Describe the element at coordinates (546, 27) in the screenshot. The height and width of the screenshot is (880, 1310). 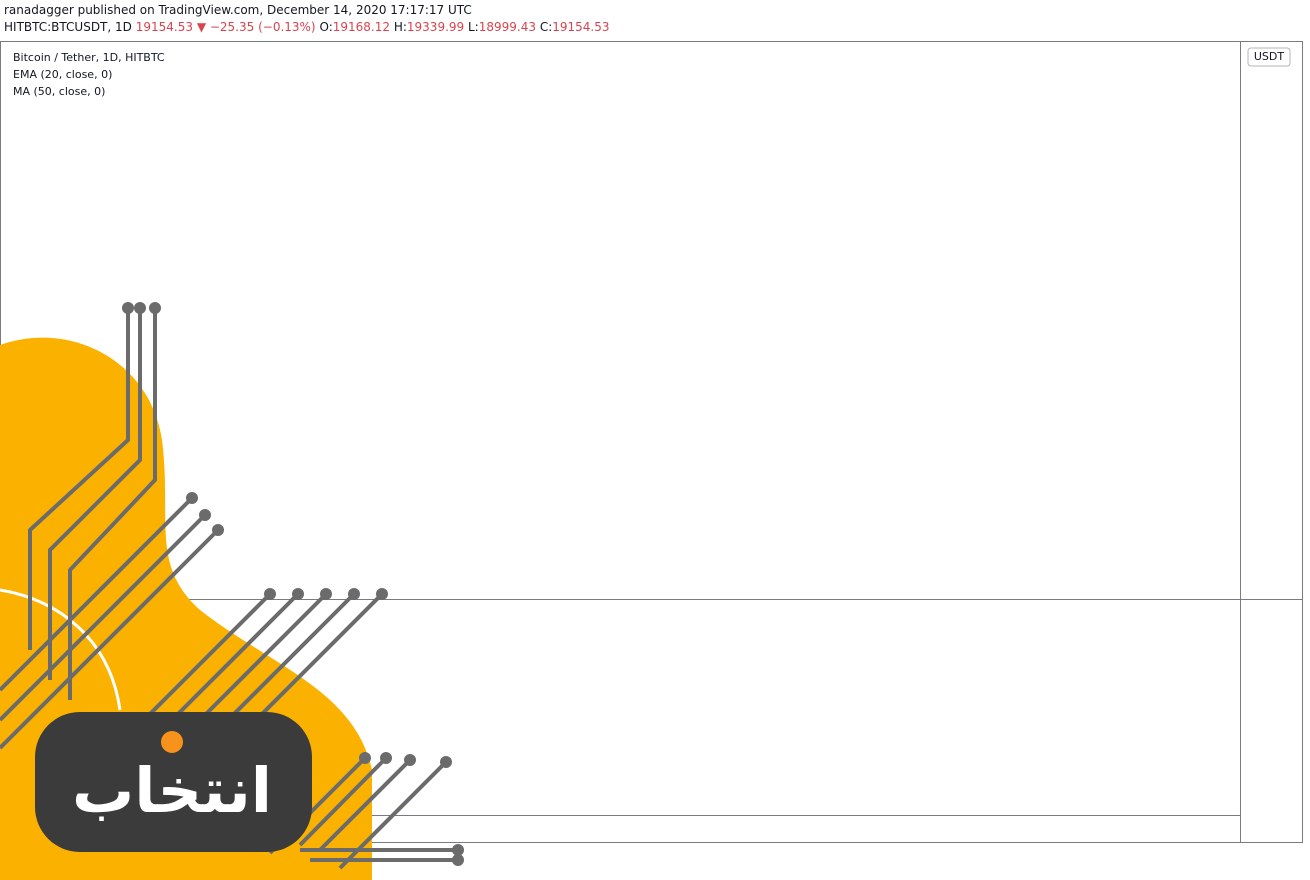
I see `ohlc-key: C:` at that location.